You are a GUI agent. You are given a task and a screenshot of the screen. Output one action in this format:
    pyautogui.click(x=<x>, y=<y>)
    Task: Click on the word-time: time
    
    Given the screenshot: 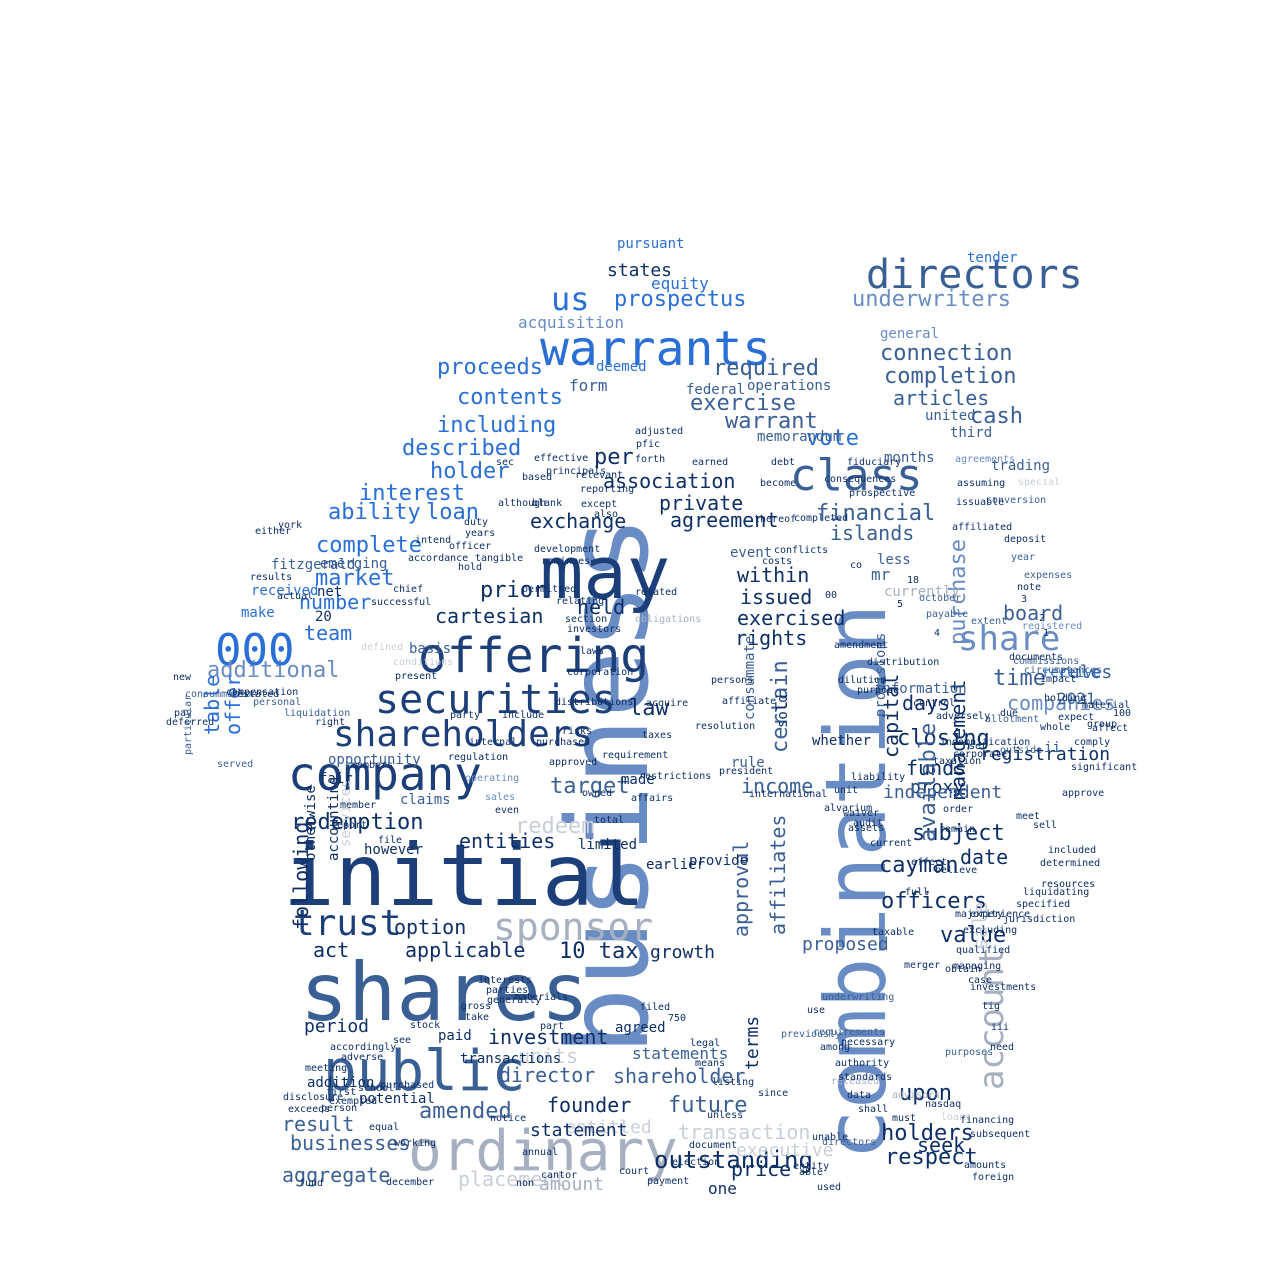 What is the action you would take?
    pyautogui.click(x=1019, y=678)
    